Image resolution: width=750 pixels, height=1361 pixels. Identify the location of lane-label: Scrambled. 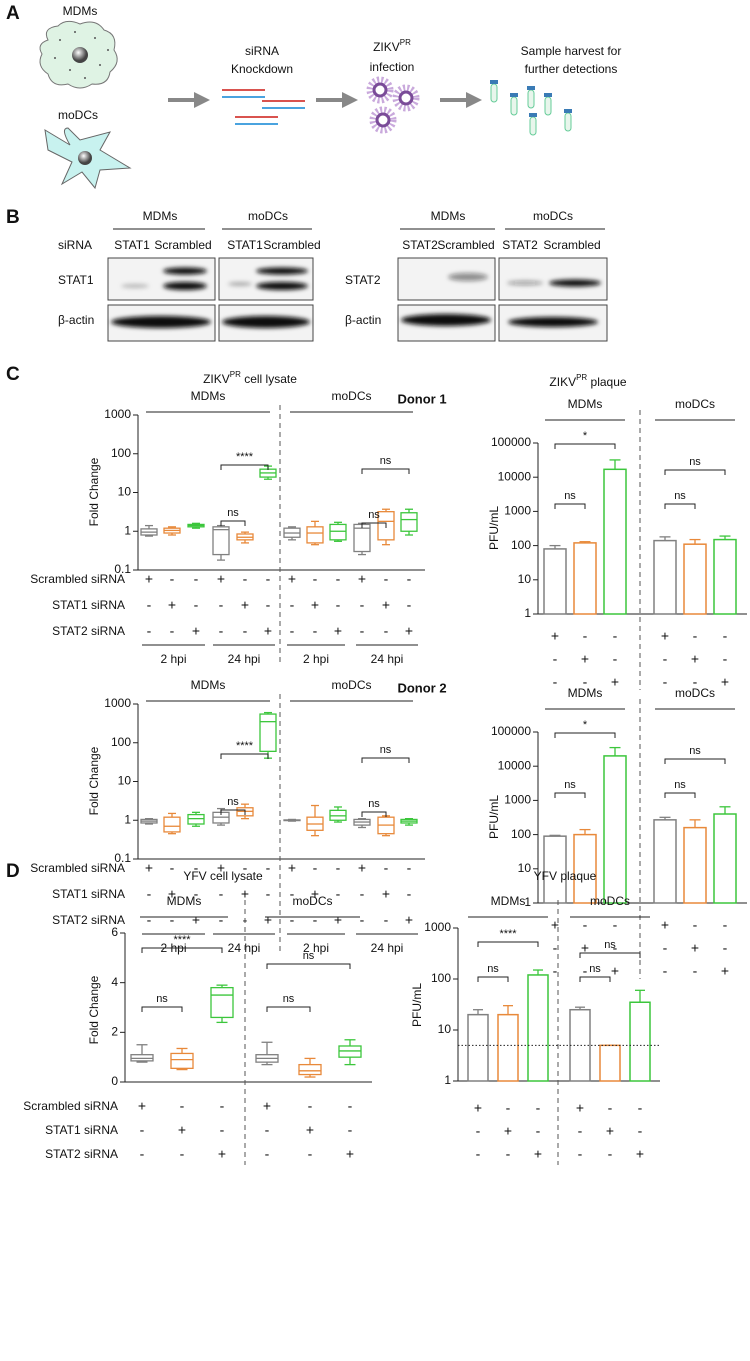
(571, 245).